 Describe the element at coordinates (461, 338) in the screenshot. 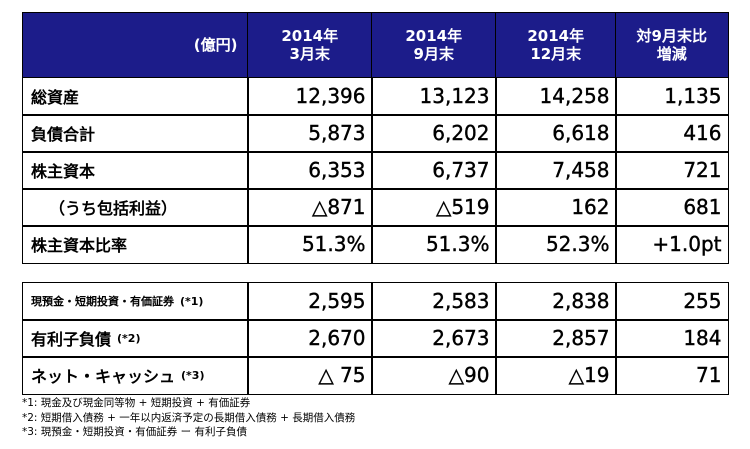

I see `value: 2,673` at that location.